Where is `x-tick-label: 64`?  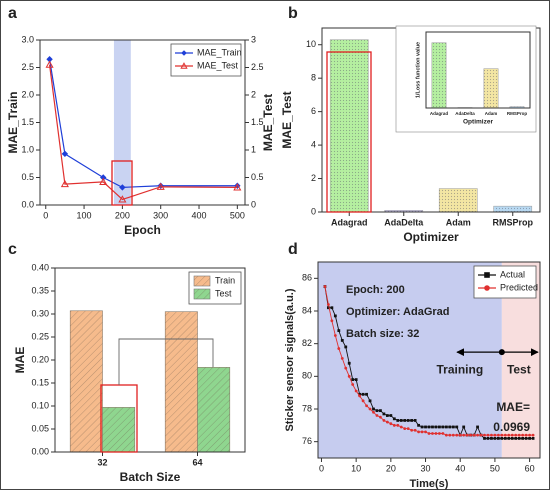
x-tick-label: 64 is located at coordinates (197, 462).